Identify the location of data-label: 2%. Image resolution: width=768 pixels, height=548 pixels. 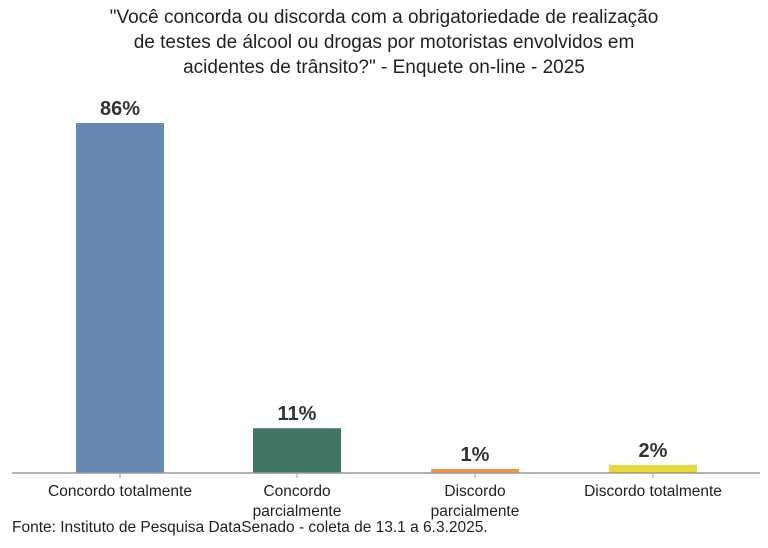
(653, 451).